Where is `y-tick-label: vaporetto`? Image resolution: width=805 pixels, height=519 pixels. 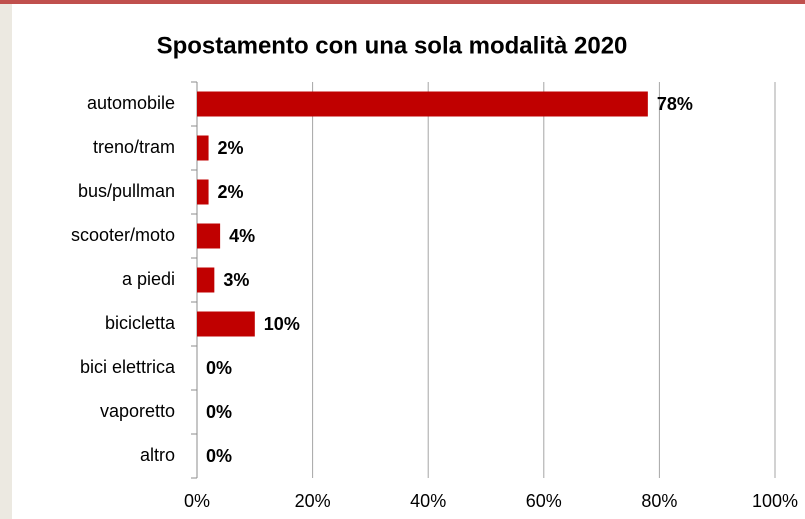
y-tick-label: vaporetto is located at coordinates (137, 411).